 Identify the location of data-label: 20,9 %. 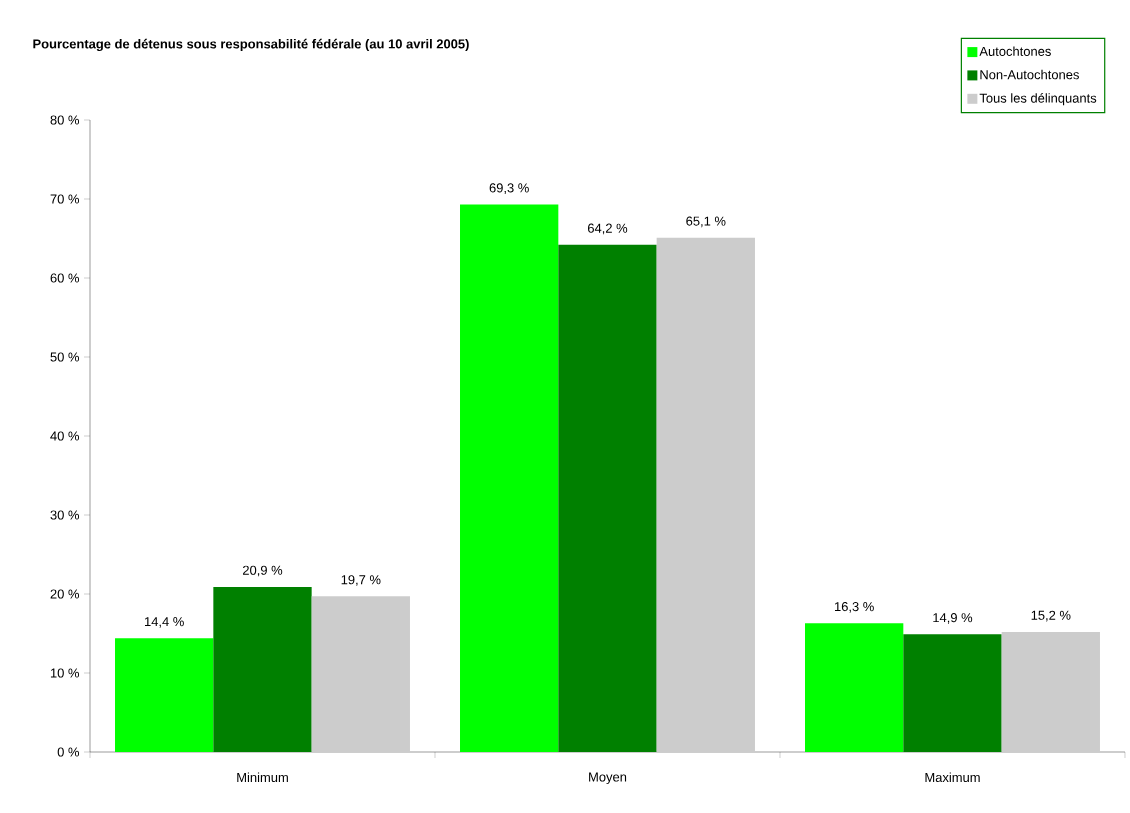
(262, 571).